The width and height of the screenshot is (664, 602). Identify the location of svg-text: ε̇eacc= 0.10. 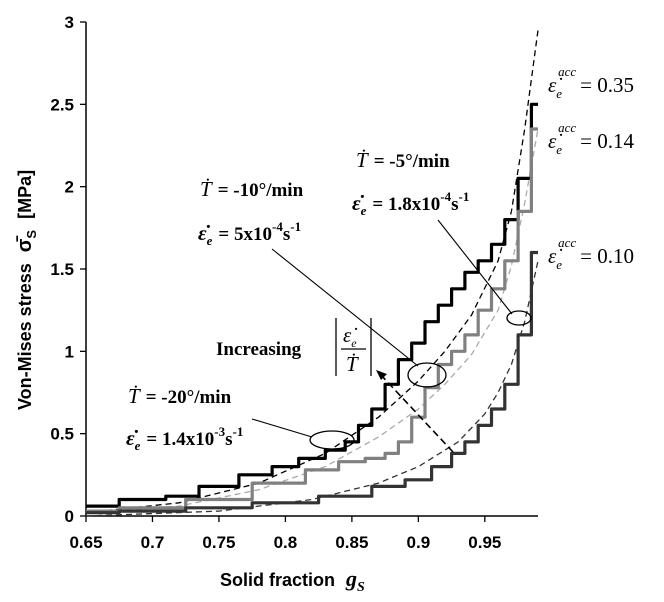
(591, 253).